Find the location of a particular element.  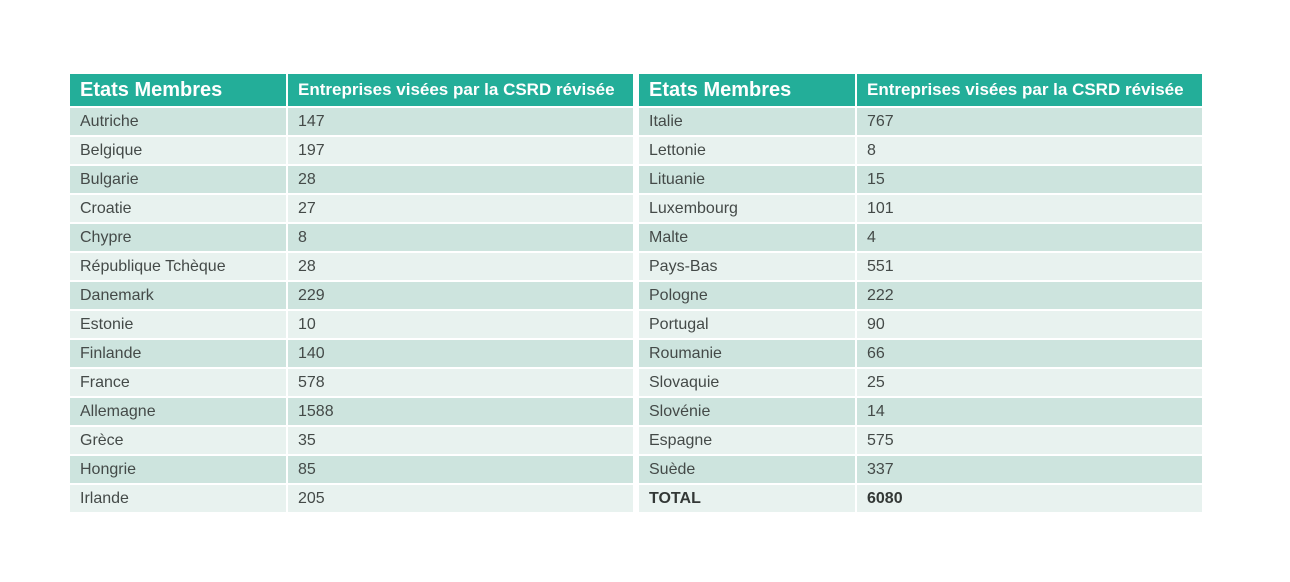

table-row: Autriche 147 is located at coordinates (351, 121).